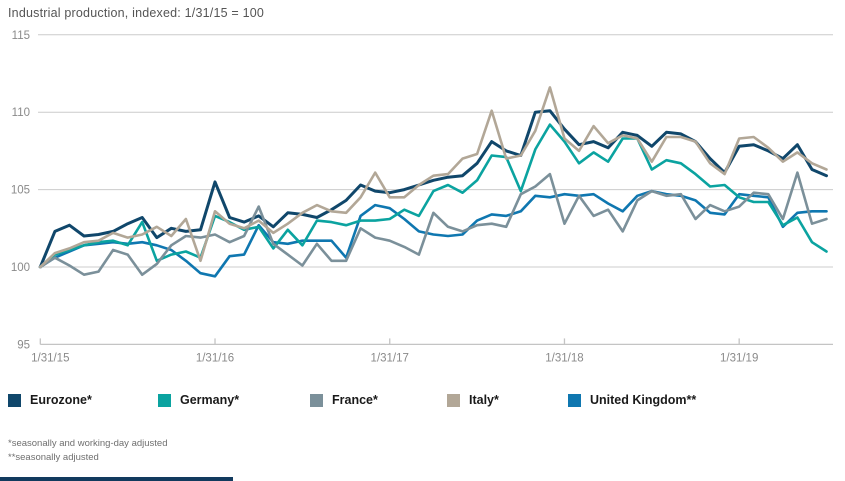 The height and width of the screenshot is (481, 845). Describe the element at coordinates (215, 358) in the screenshot. I see `x-tick-label-1/31/16: 1/31/16` at that location.